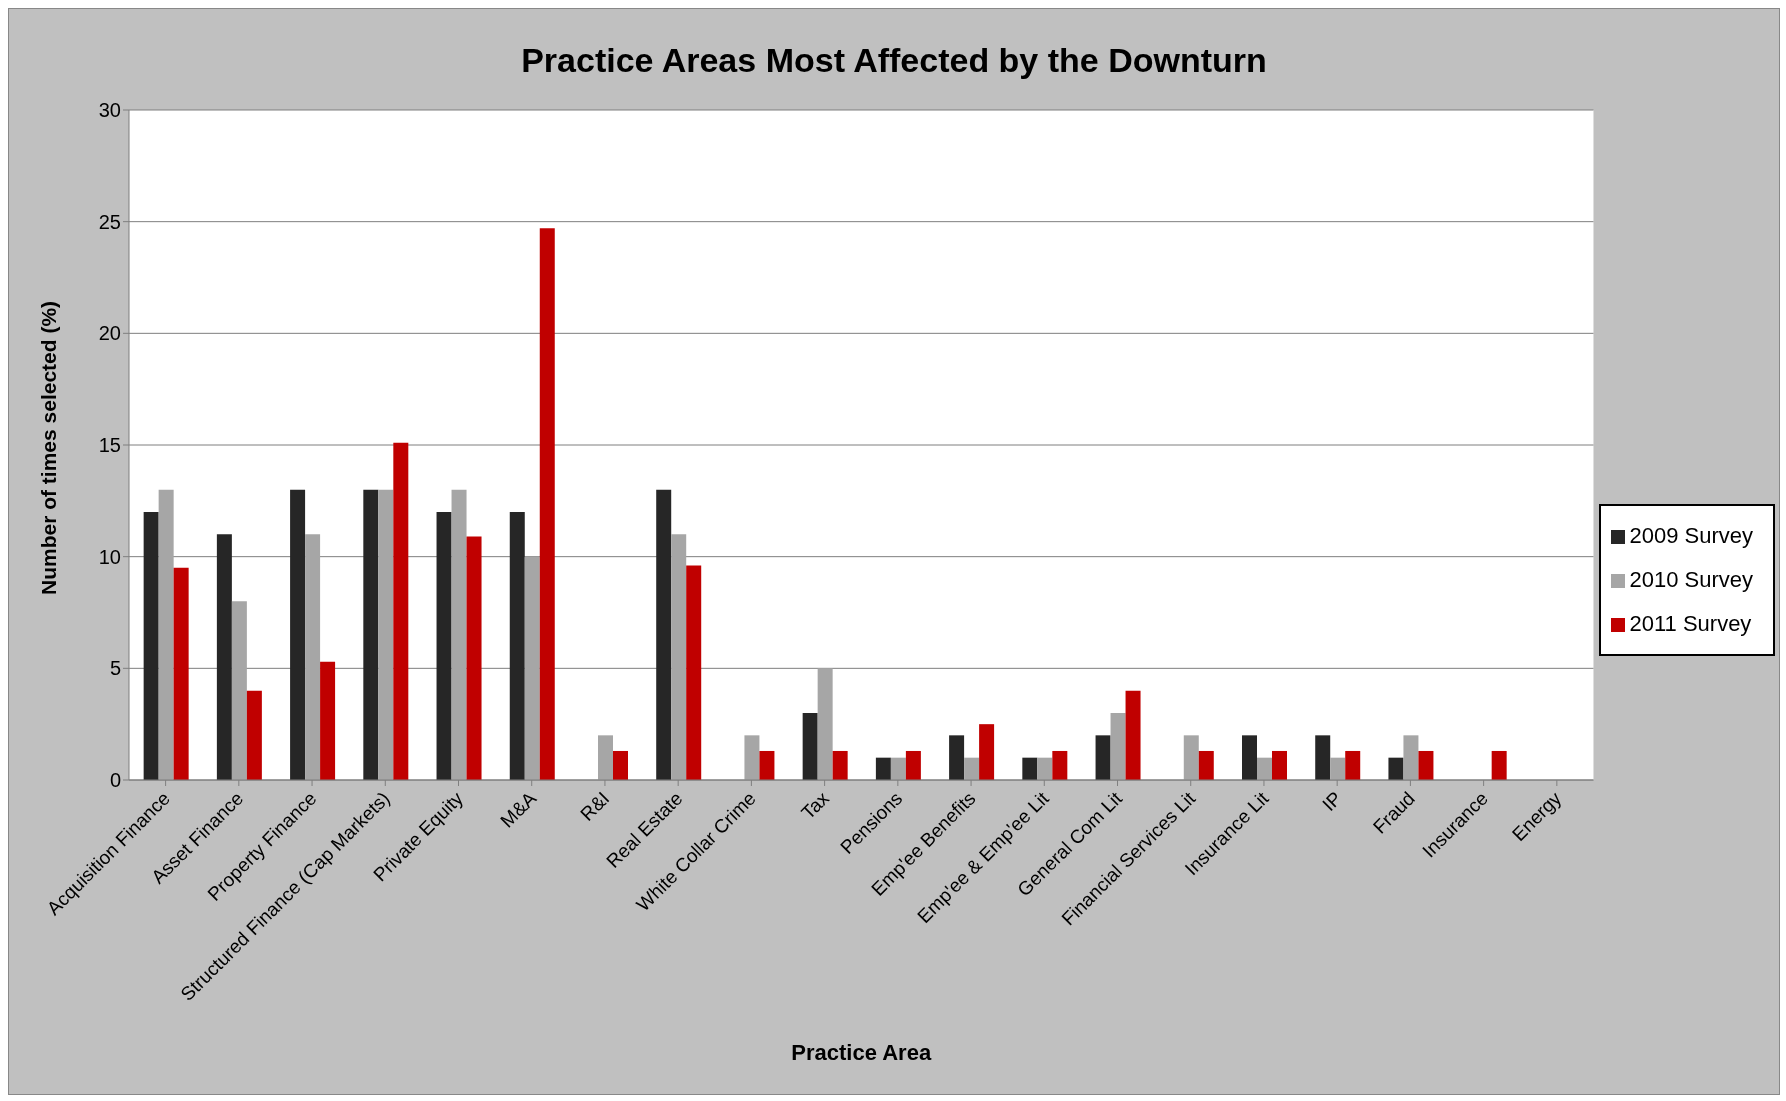 This screenshot has width=1786, height=1101. Describe the element at coordinates (109, 110) in the screenshot. I see `y-tick-label: 30` at that location.